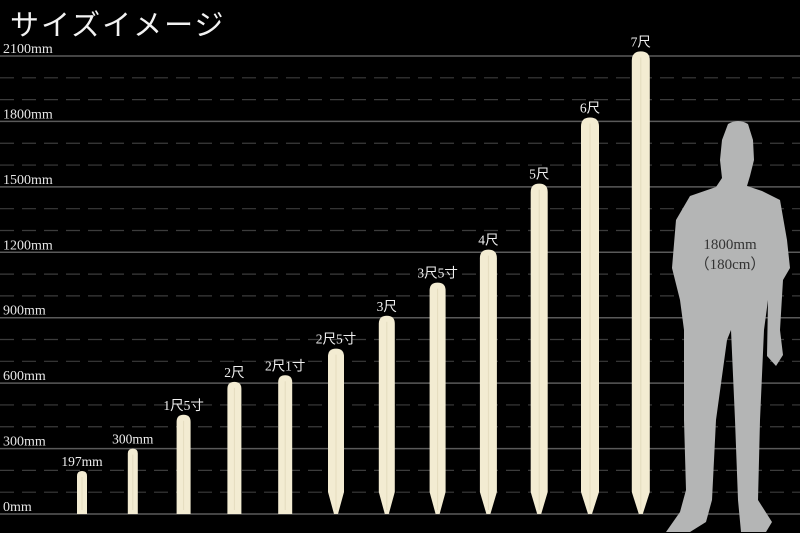 The width and height of the screenshot is (800, 533). I want to click on y-tick-label: 1200mm, so click(28, 245).